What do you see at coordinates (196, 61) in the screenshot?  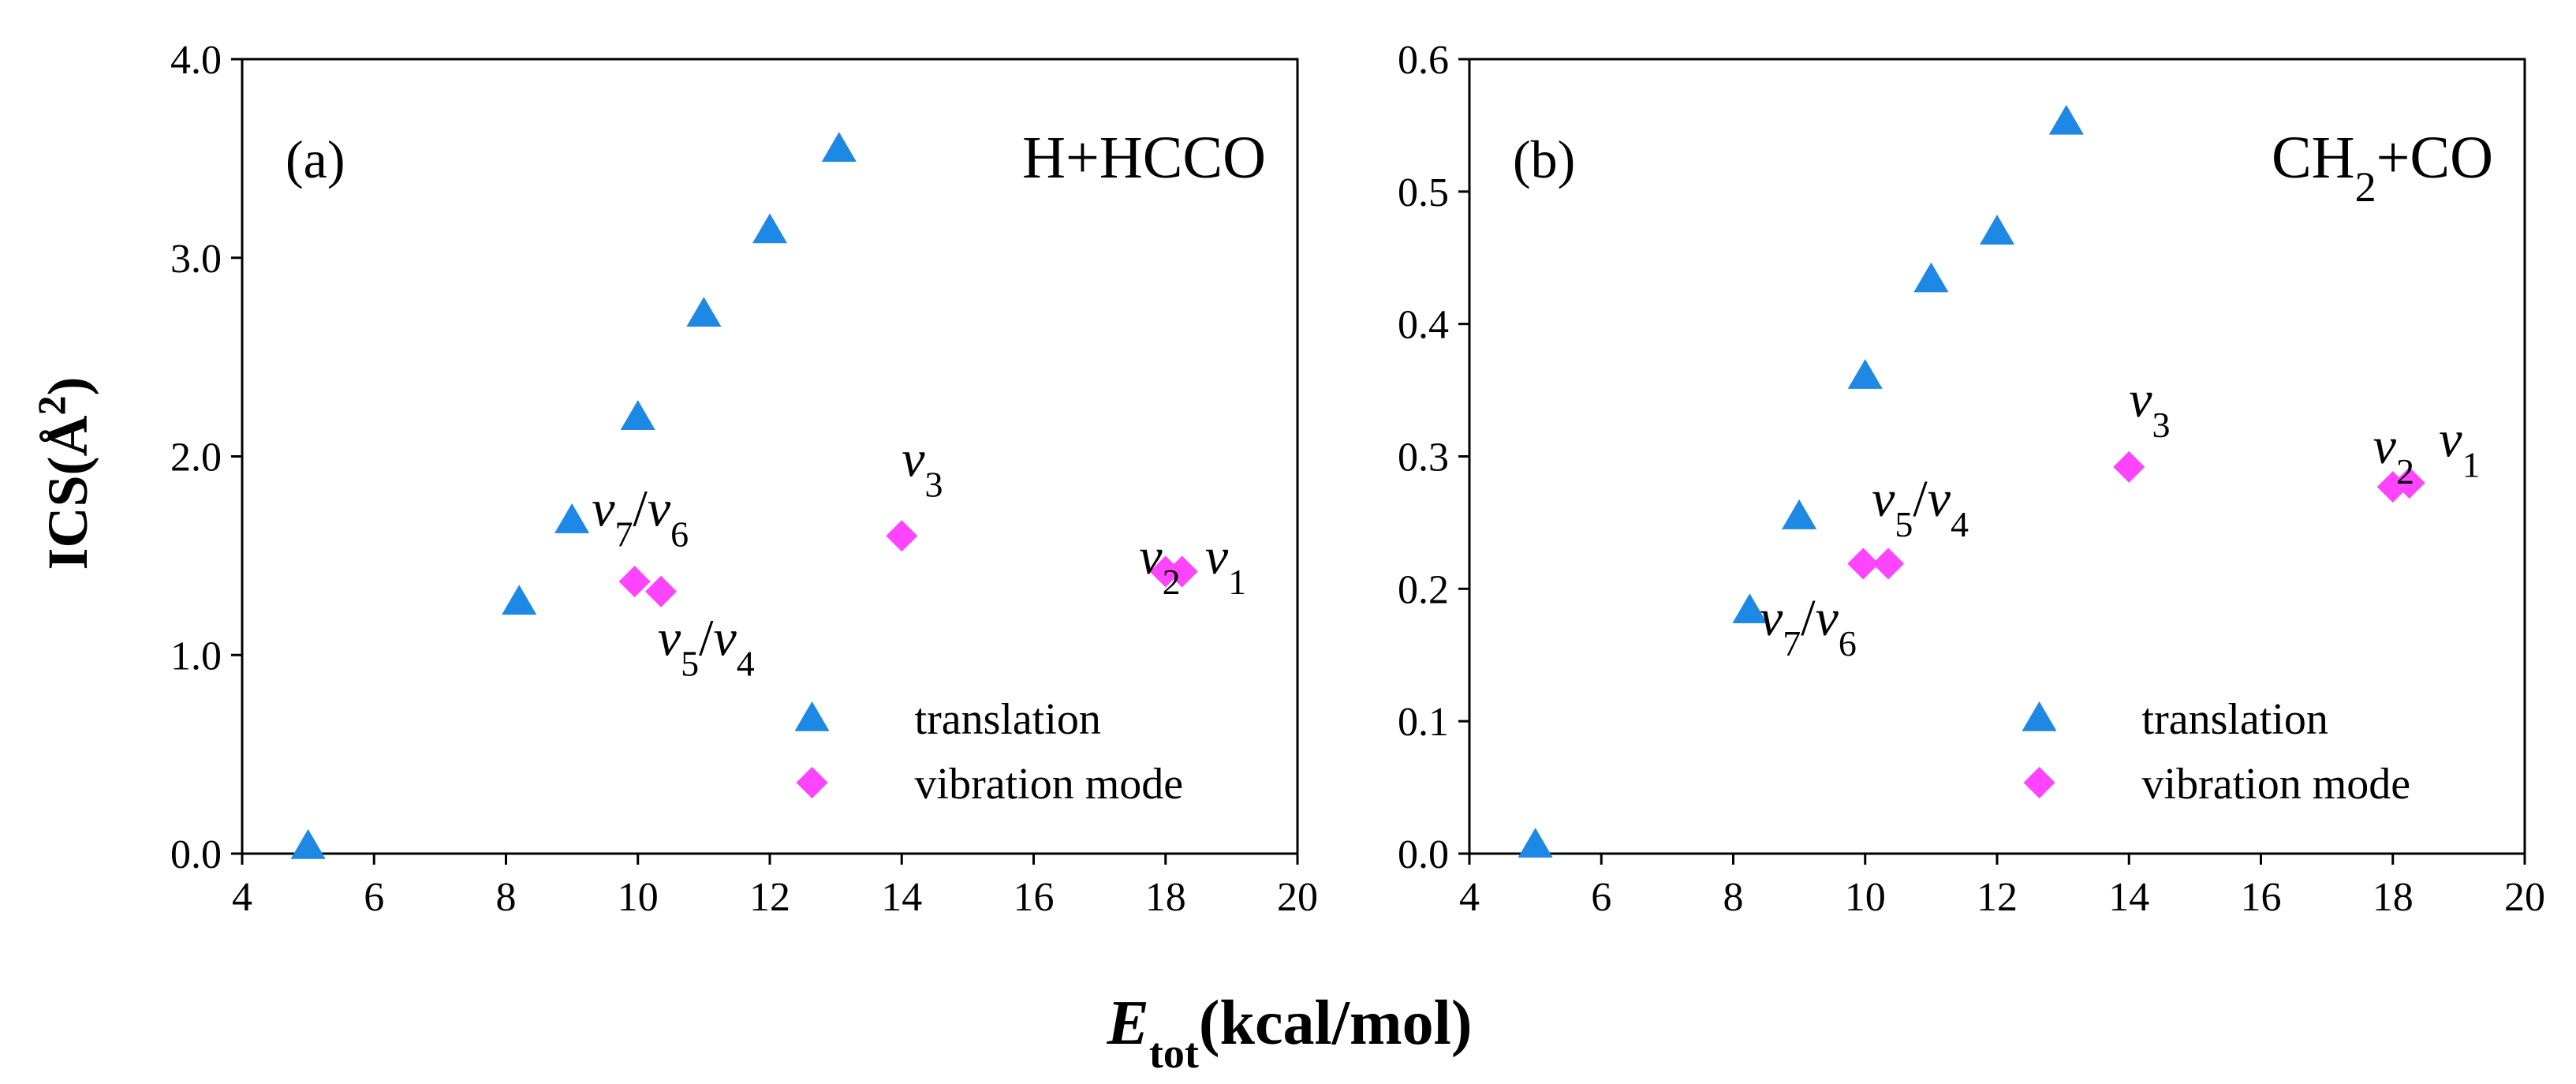 I see `y-tick-label: 4.0` at bounding box center [196, 61].